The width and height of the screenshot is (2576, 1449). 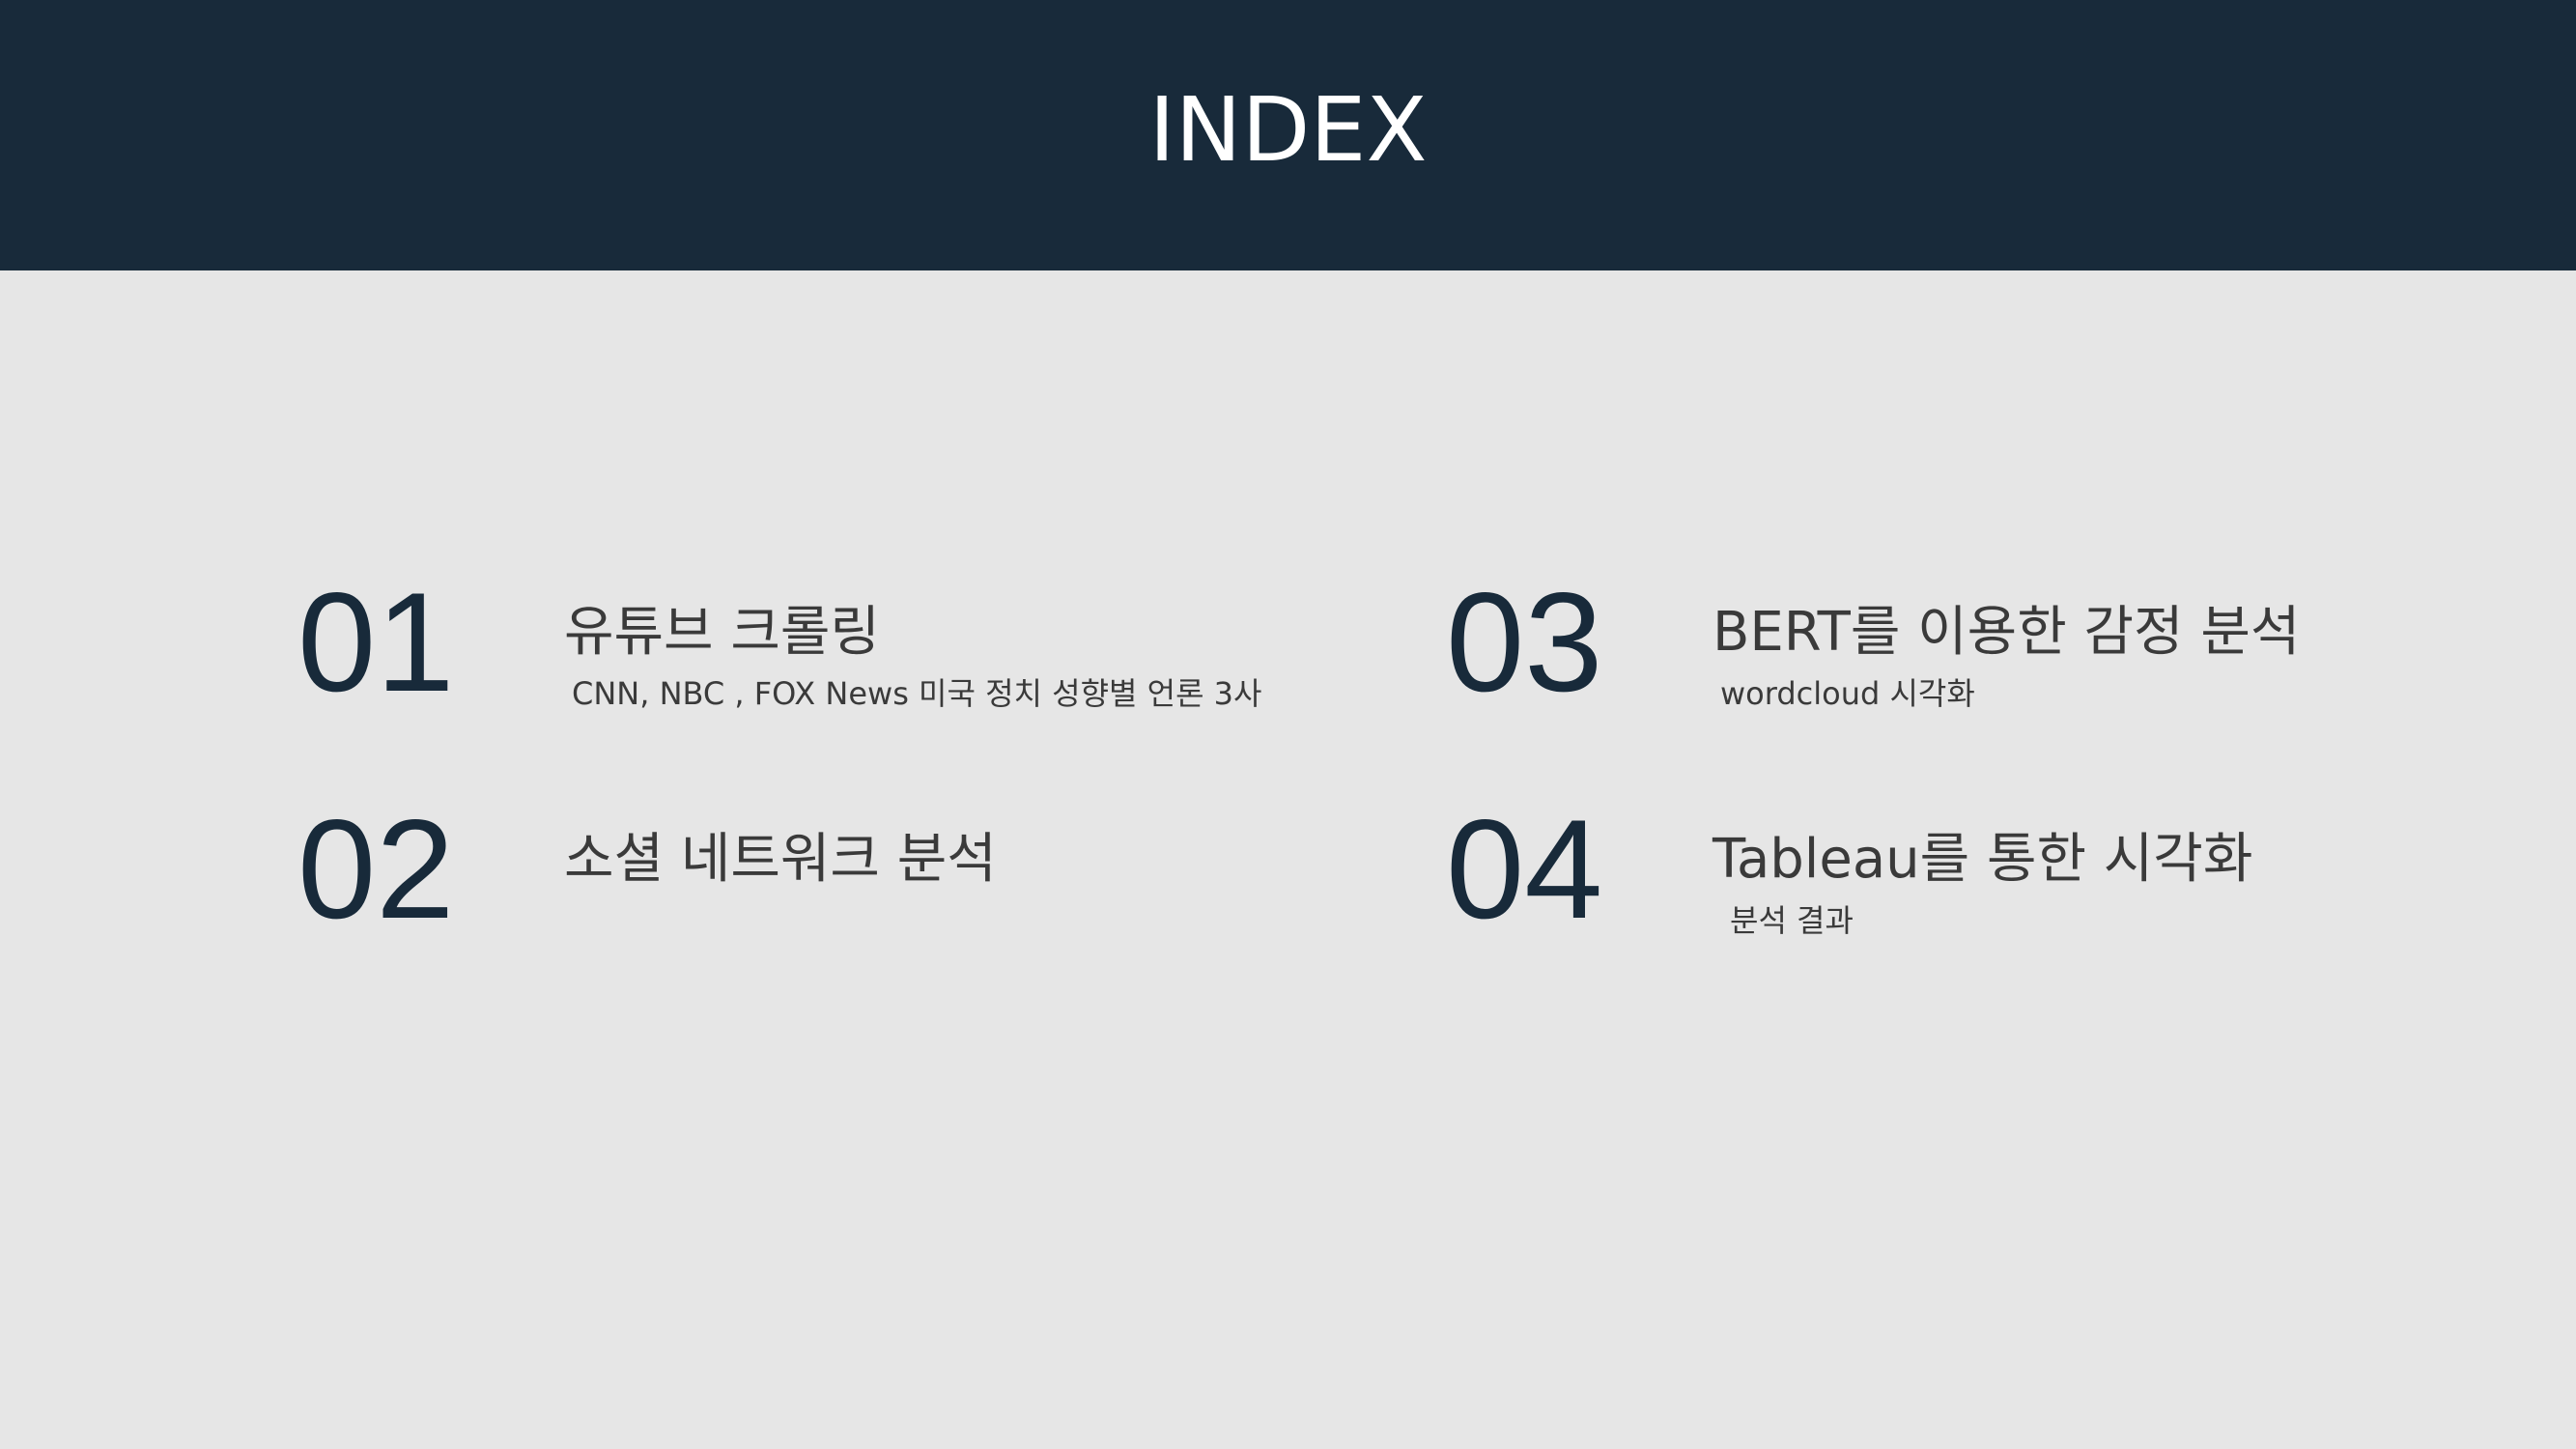 What do you see at coordinates (1792, 920) in the screenshot?
I see `index-subtitle: 분석 결과` at bounding box center [1792, 920].